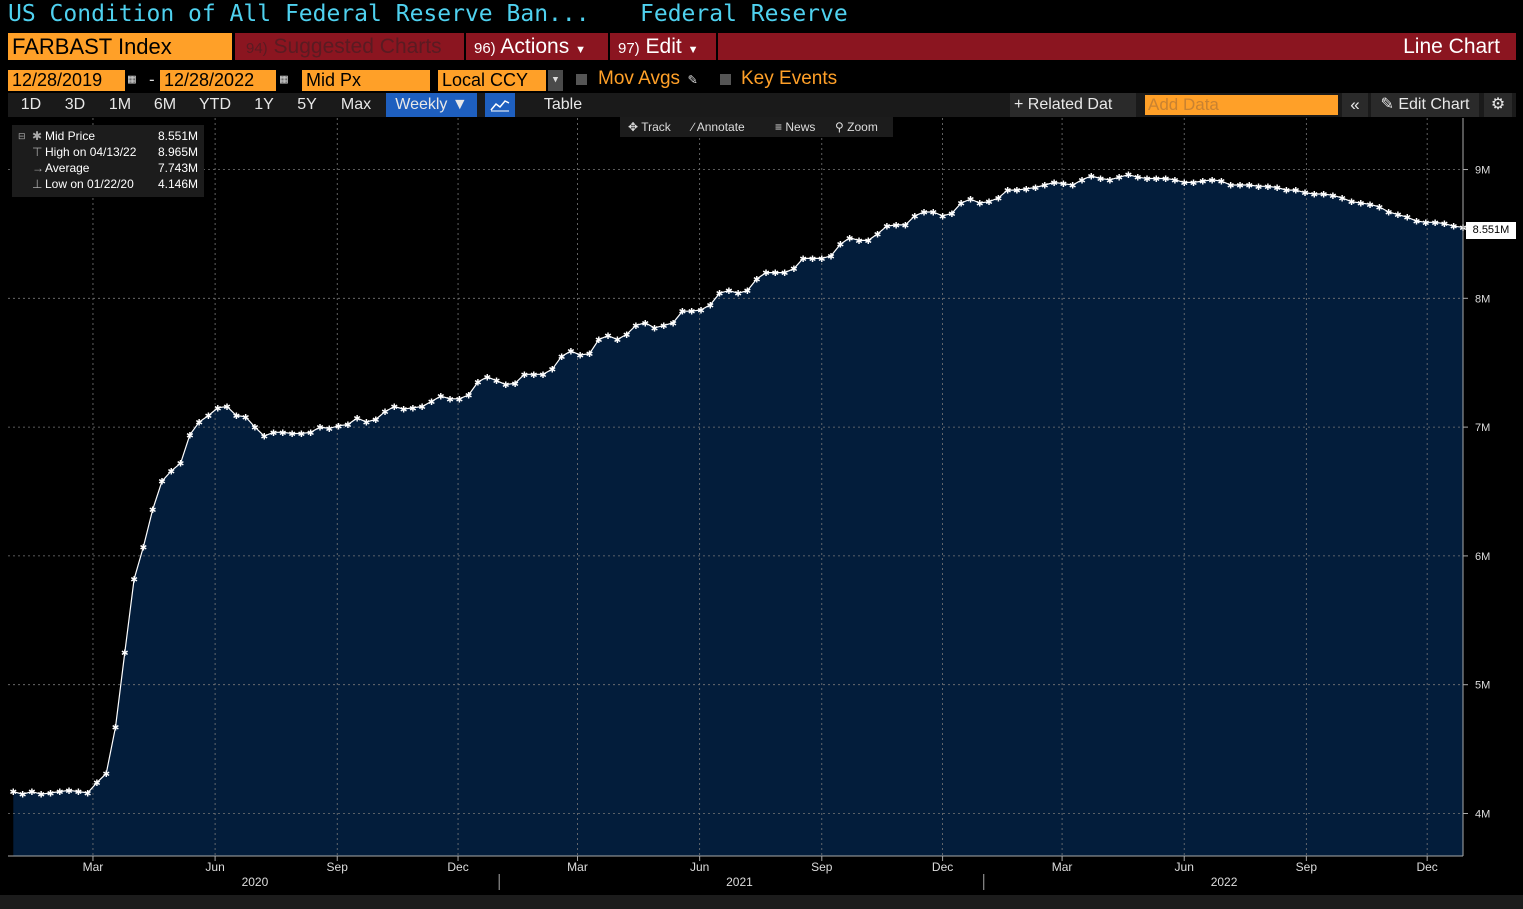 Image resolution: width=1523 pixels, height=909 pixels. Describe the element at coordinates (257, 48) in the screenshot. I see `suggested-charts-number: 94)` at that location.